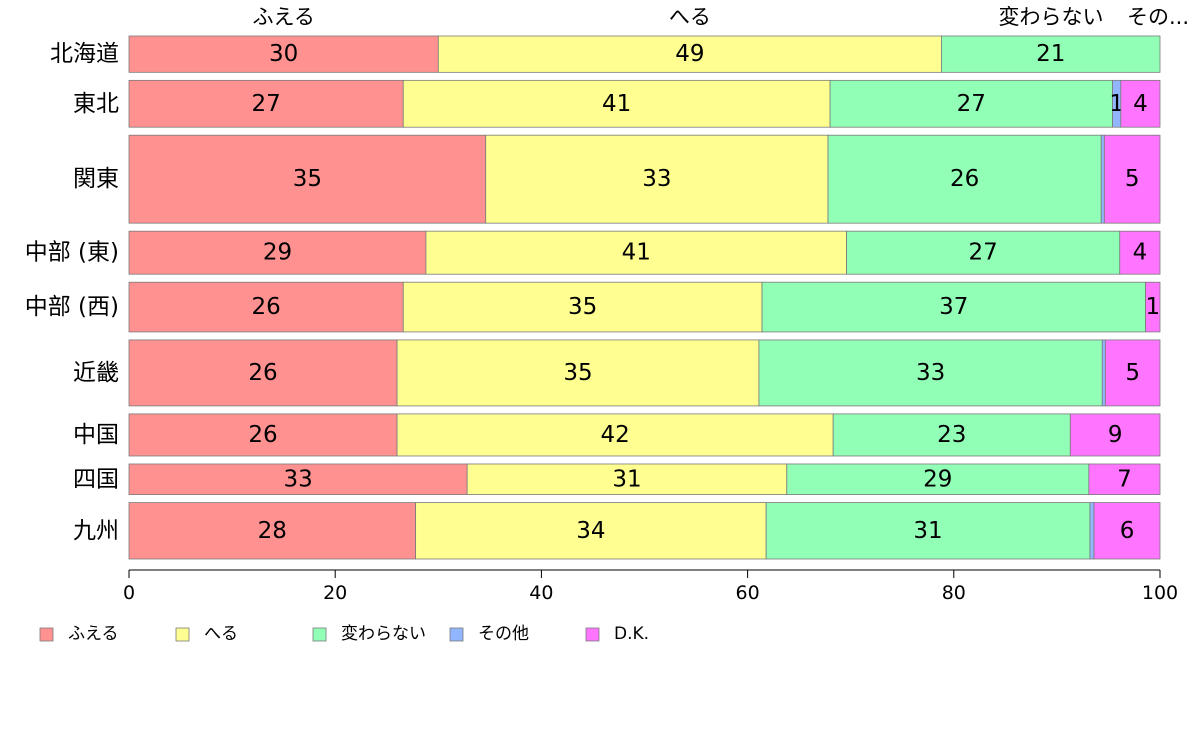  I want to click on data-label: 23, so click(951, 435).